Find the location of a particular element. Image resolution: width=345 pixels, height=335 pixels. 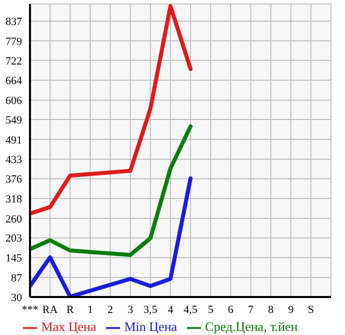

x-tick-label: *** is located at coordinates (30, 310).